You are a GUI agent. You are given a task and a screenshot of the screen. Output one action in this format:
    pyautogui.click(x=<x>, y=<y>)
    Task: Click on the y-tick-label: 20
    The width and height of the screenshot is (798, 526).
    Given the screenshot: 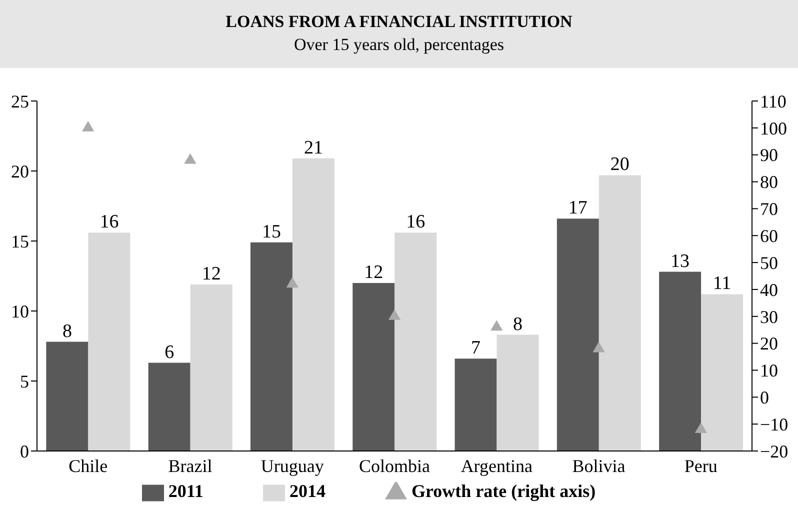 What is the action you would take?
    pyautogui.click(x=20, y=171)
    